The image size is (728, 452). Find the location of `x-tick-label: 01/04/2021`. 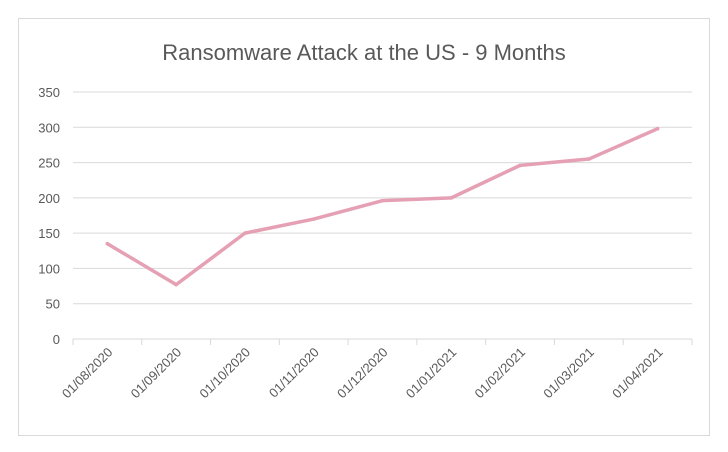

x-tick-label: 01/04/2021 is located at coordinates (637, 373).